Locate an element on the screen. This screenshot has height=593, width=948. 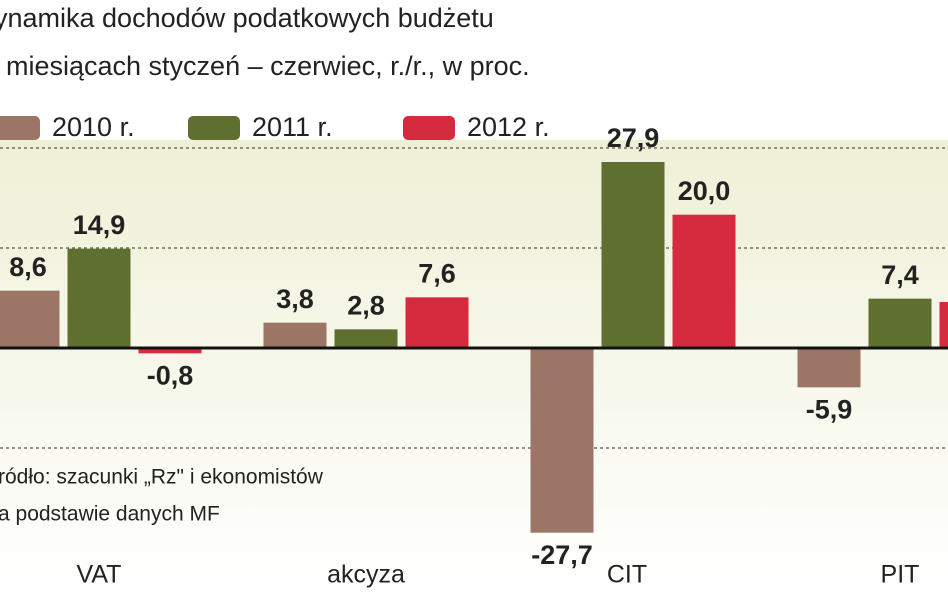
value-label: 7,6 is located at coordinates (437, 273).